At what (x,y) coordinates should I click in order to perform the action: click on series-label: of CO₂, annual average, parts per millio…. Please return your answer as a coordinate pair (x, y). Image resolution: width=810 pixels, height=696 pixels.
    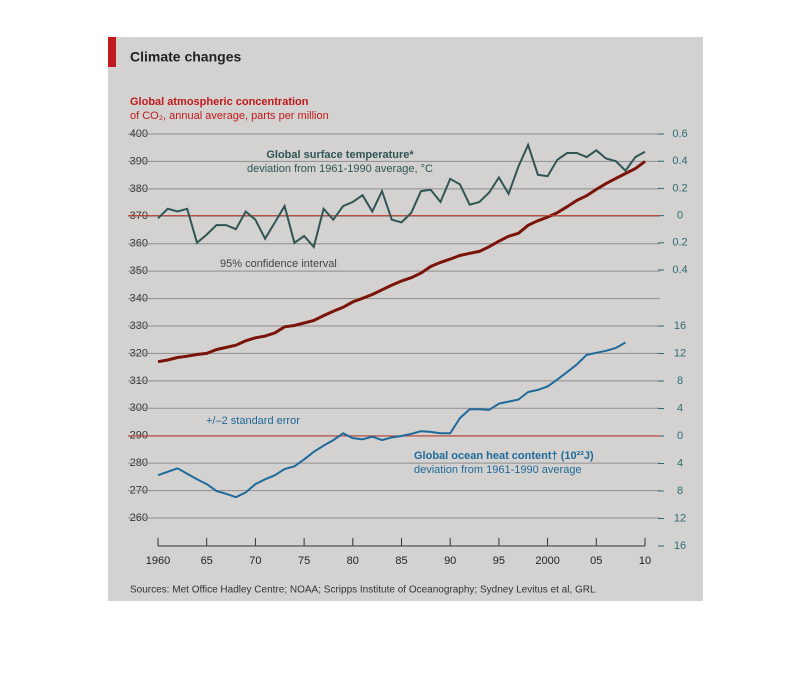
    Looking at the image, I should click on (229, 116).